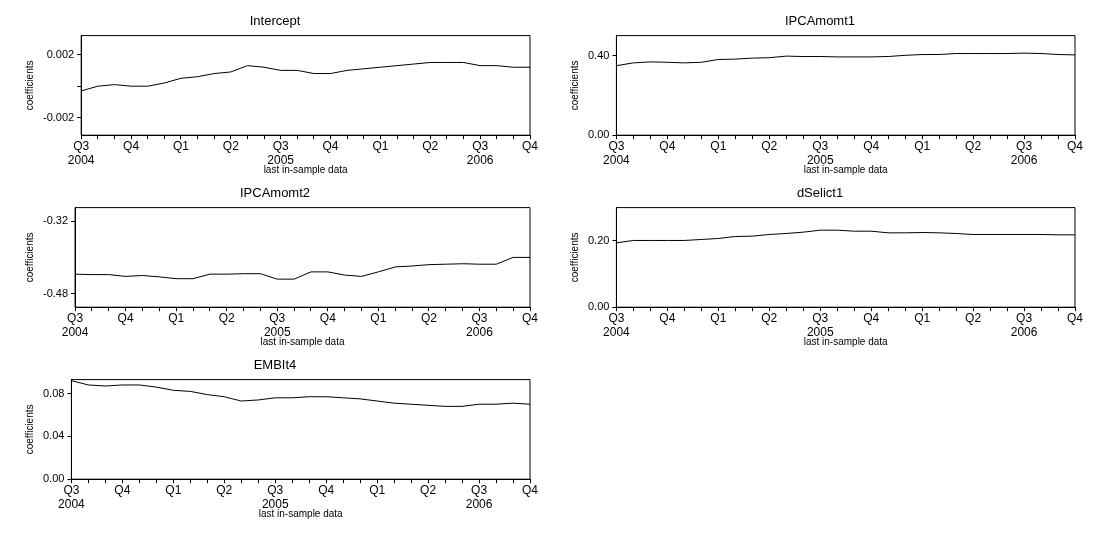 The height and width of the screenshot is (539, 1107). I want to click on y-tick-label: -0.002, so click(58, 116).